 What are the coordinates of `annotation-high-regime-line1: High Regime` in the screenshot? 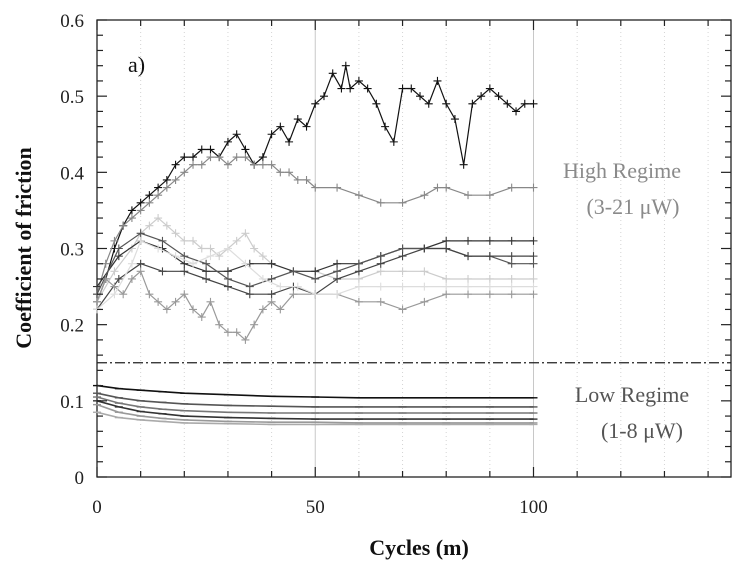 It's located at (622, 170).